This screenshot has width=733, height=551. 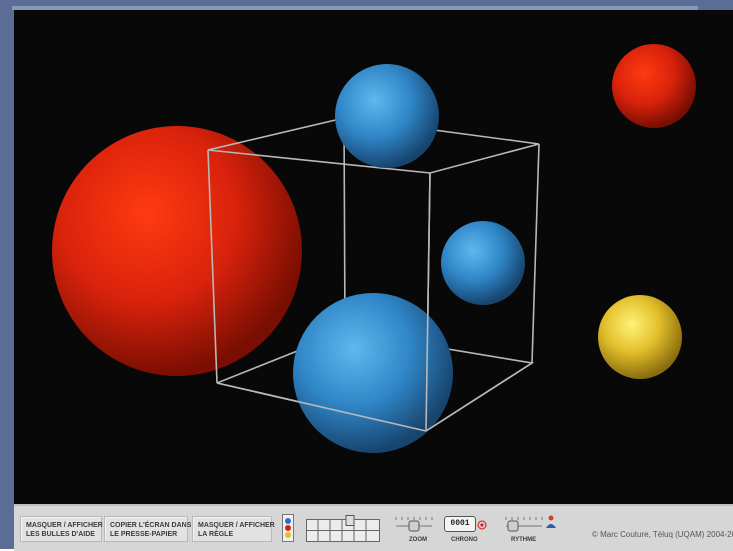 I want to click on ruler-grid-widget, so click(x=343, y=529).